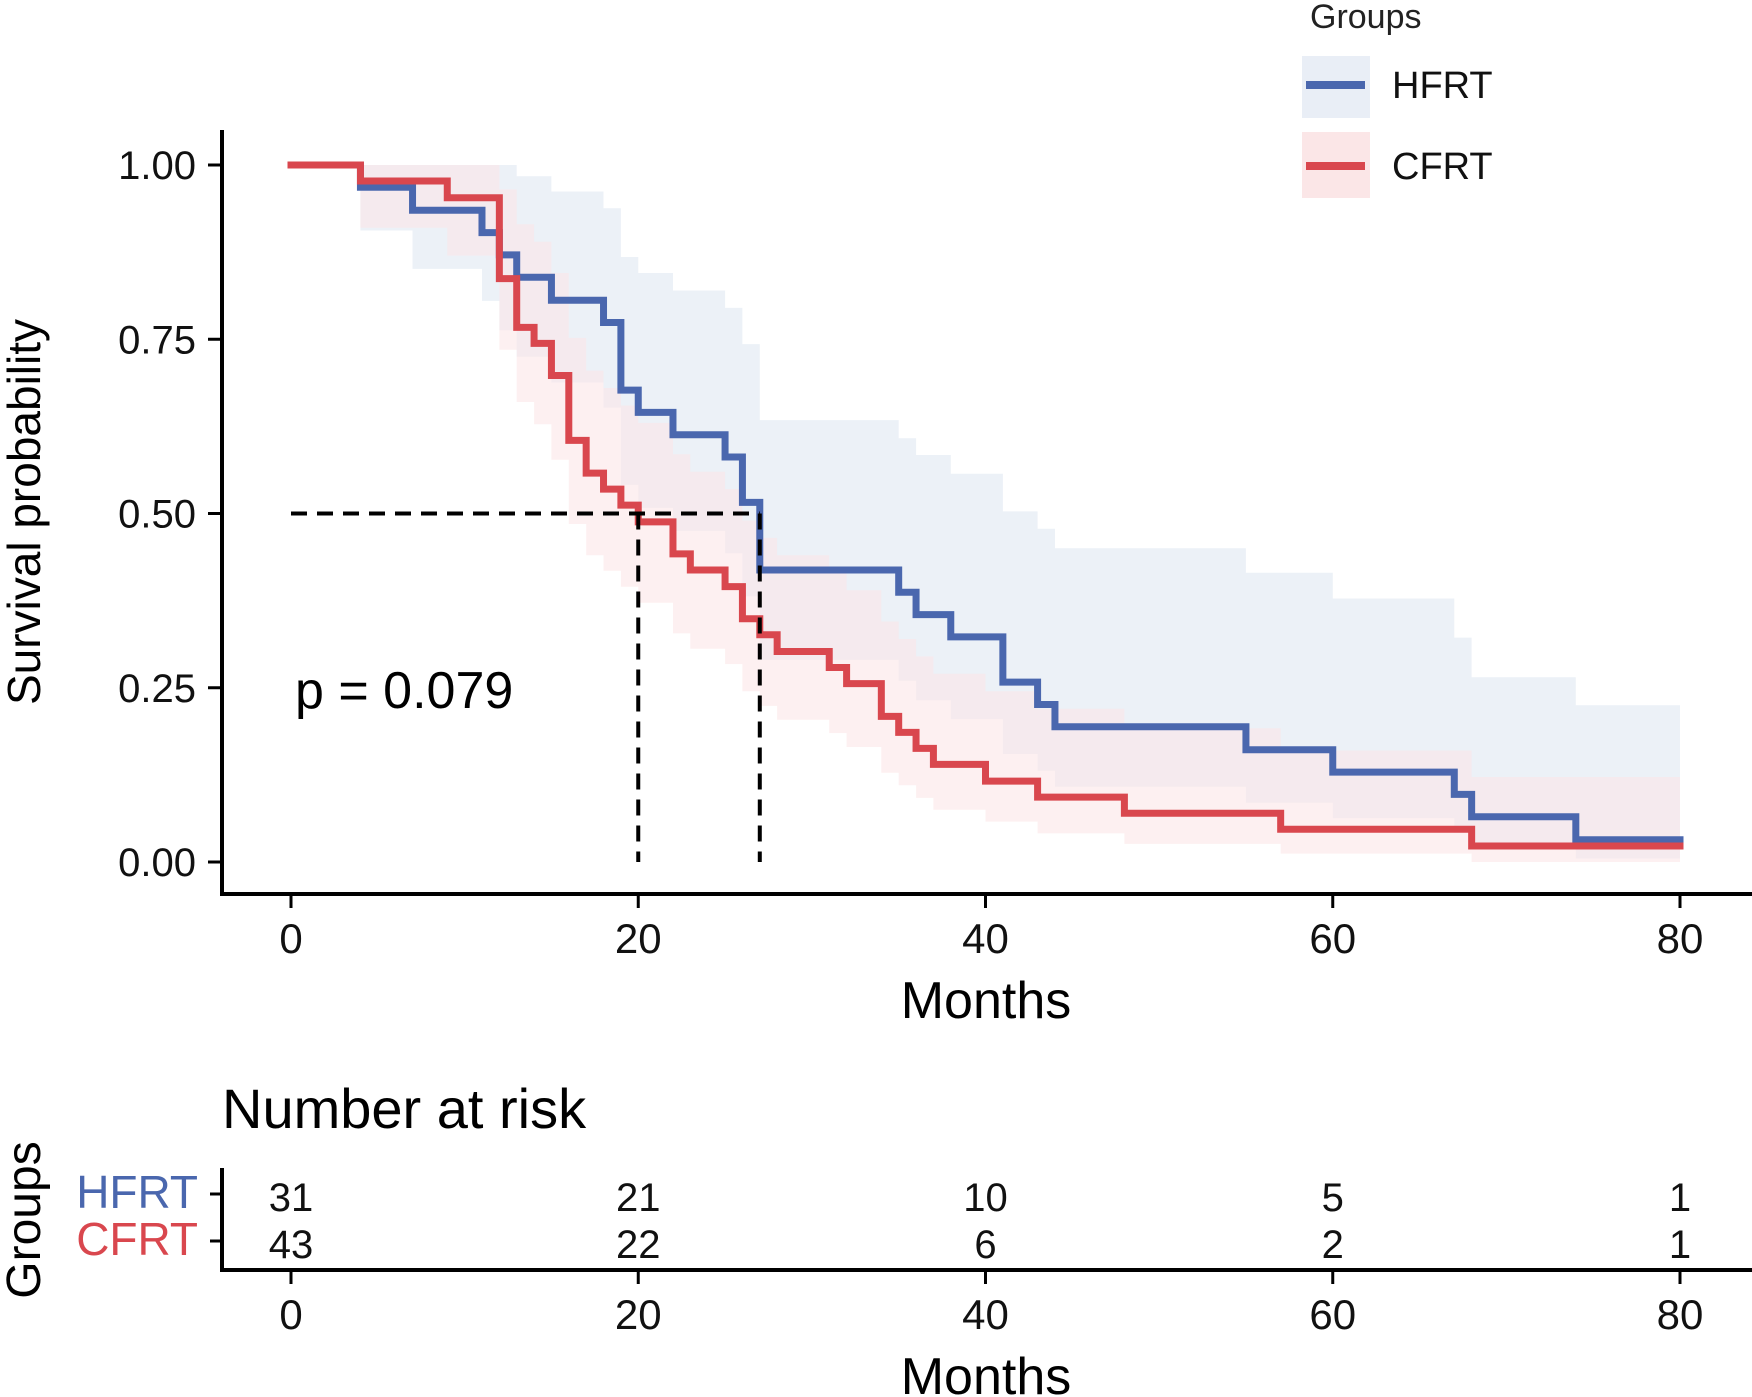 The width and height of the screenshot is (1752, 1397). Describe the element at coordinates (137, 1239) in the screenshot. I see `risk-row-label-cfrt: CFRT` at that location.